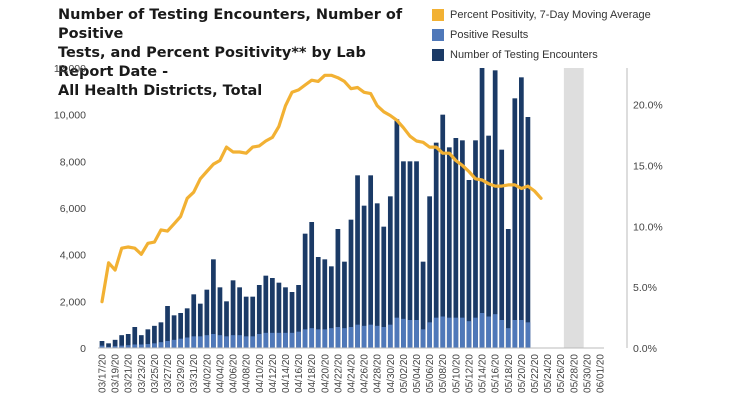 Image resolution: width=738 pixels, height=415 pixels. What do you see at coordinates (325, 373) in the screenshot?
I see `x-tick-label: 04/20/20` at bounding box center [325, 373].